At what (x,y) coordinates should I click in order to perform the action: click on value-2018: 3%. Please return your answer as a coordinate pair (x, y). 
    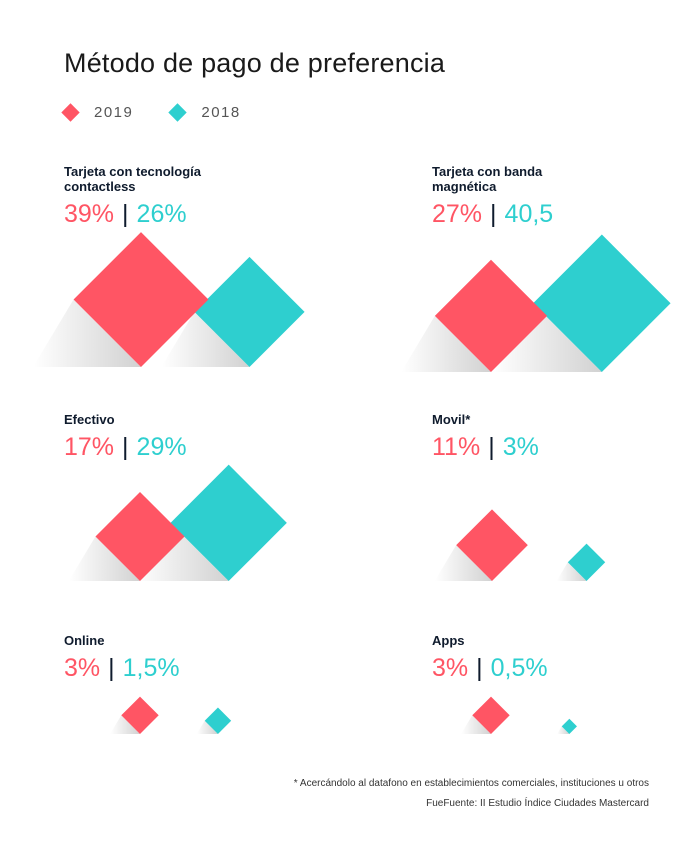
    Looking at the image, I should click on (520, 447).